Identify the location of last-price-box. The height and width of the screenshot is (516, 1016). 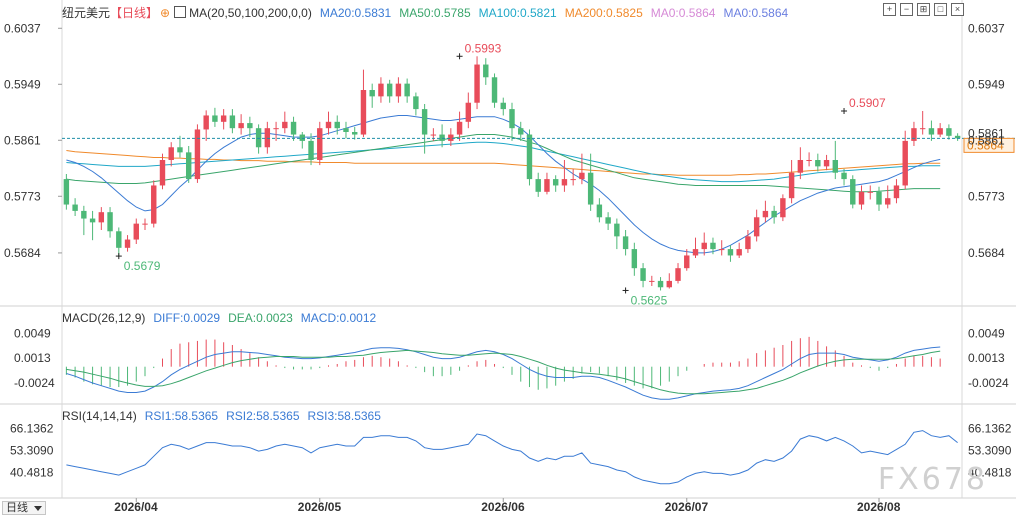
(989, 145).